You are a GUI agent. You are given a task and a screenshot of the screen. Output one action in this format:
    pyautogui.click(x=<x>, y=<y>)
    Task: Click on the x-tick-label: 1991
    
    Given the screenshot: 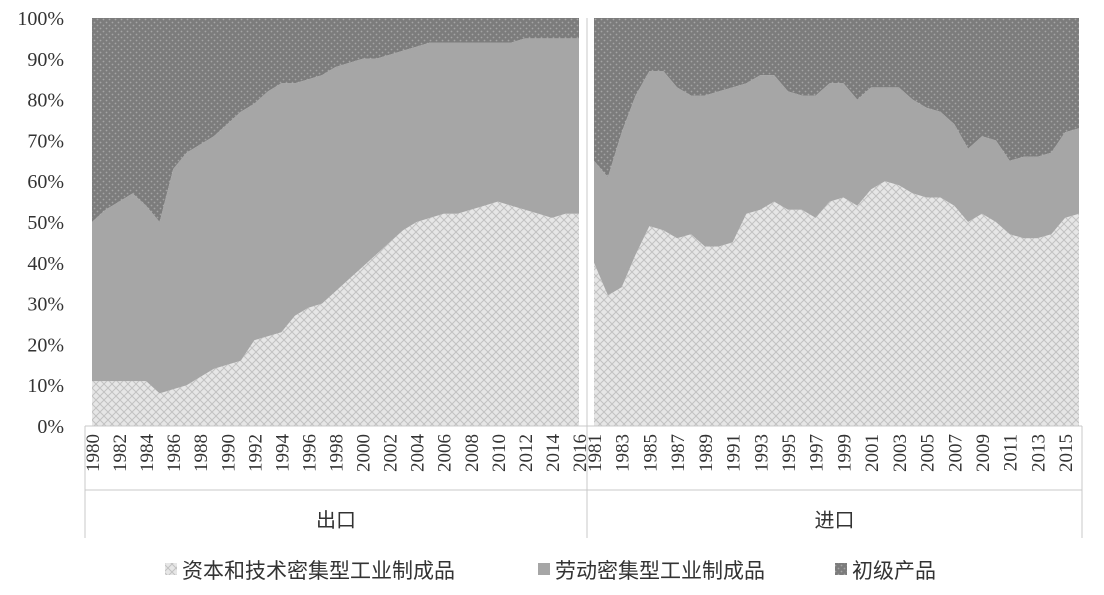 What is the action you would take?
    pyautogui.click(x=734, y=453)
    